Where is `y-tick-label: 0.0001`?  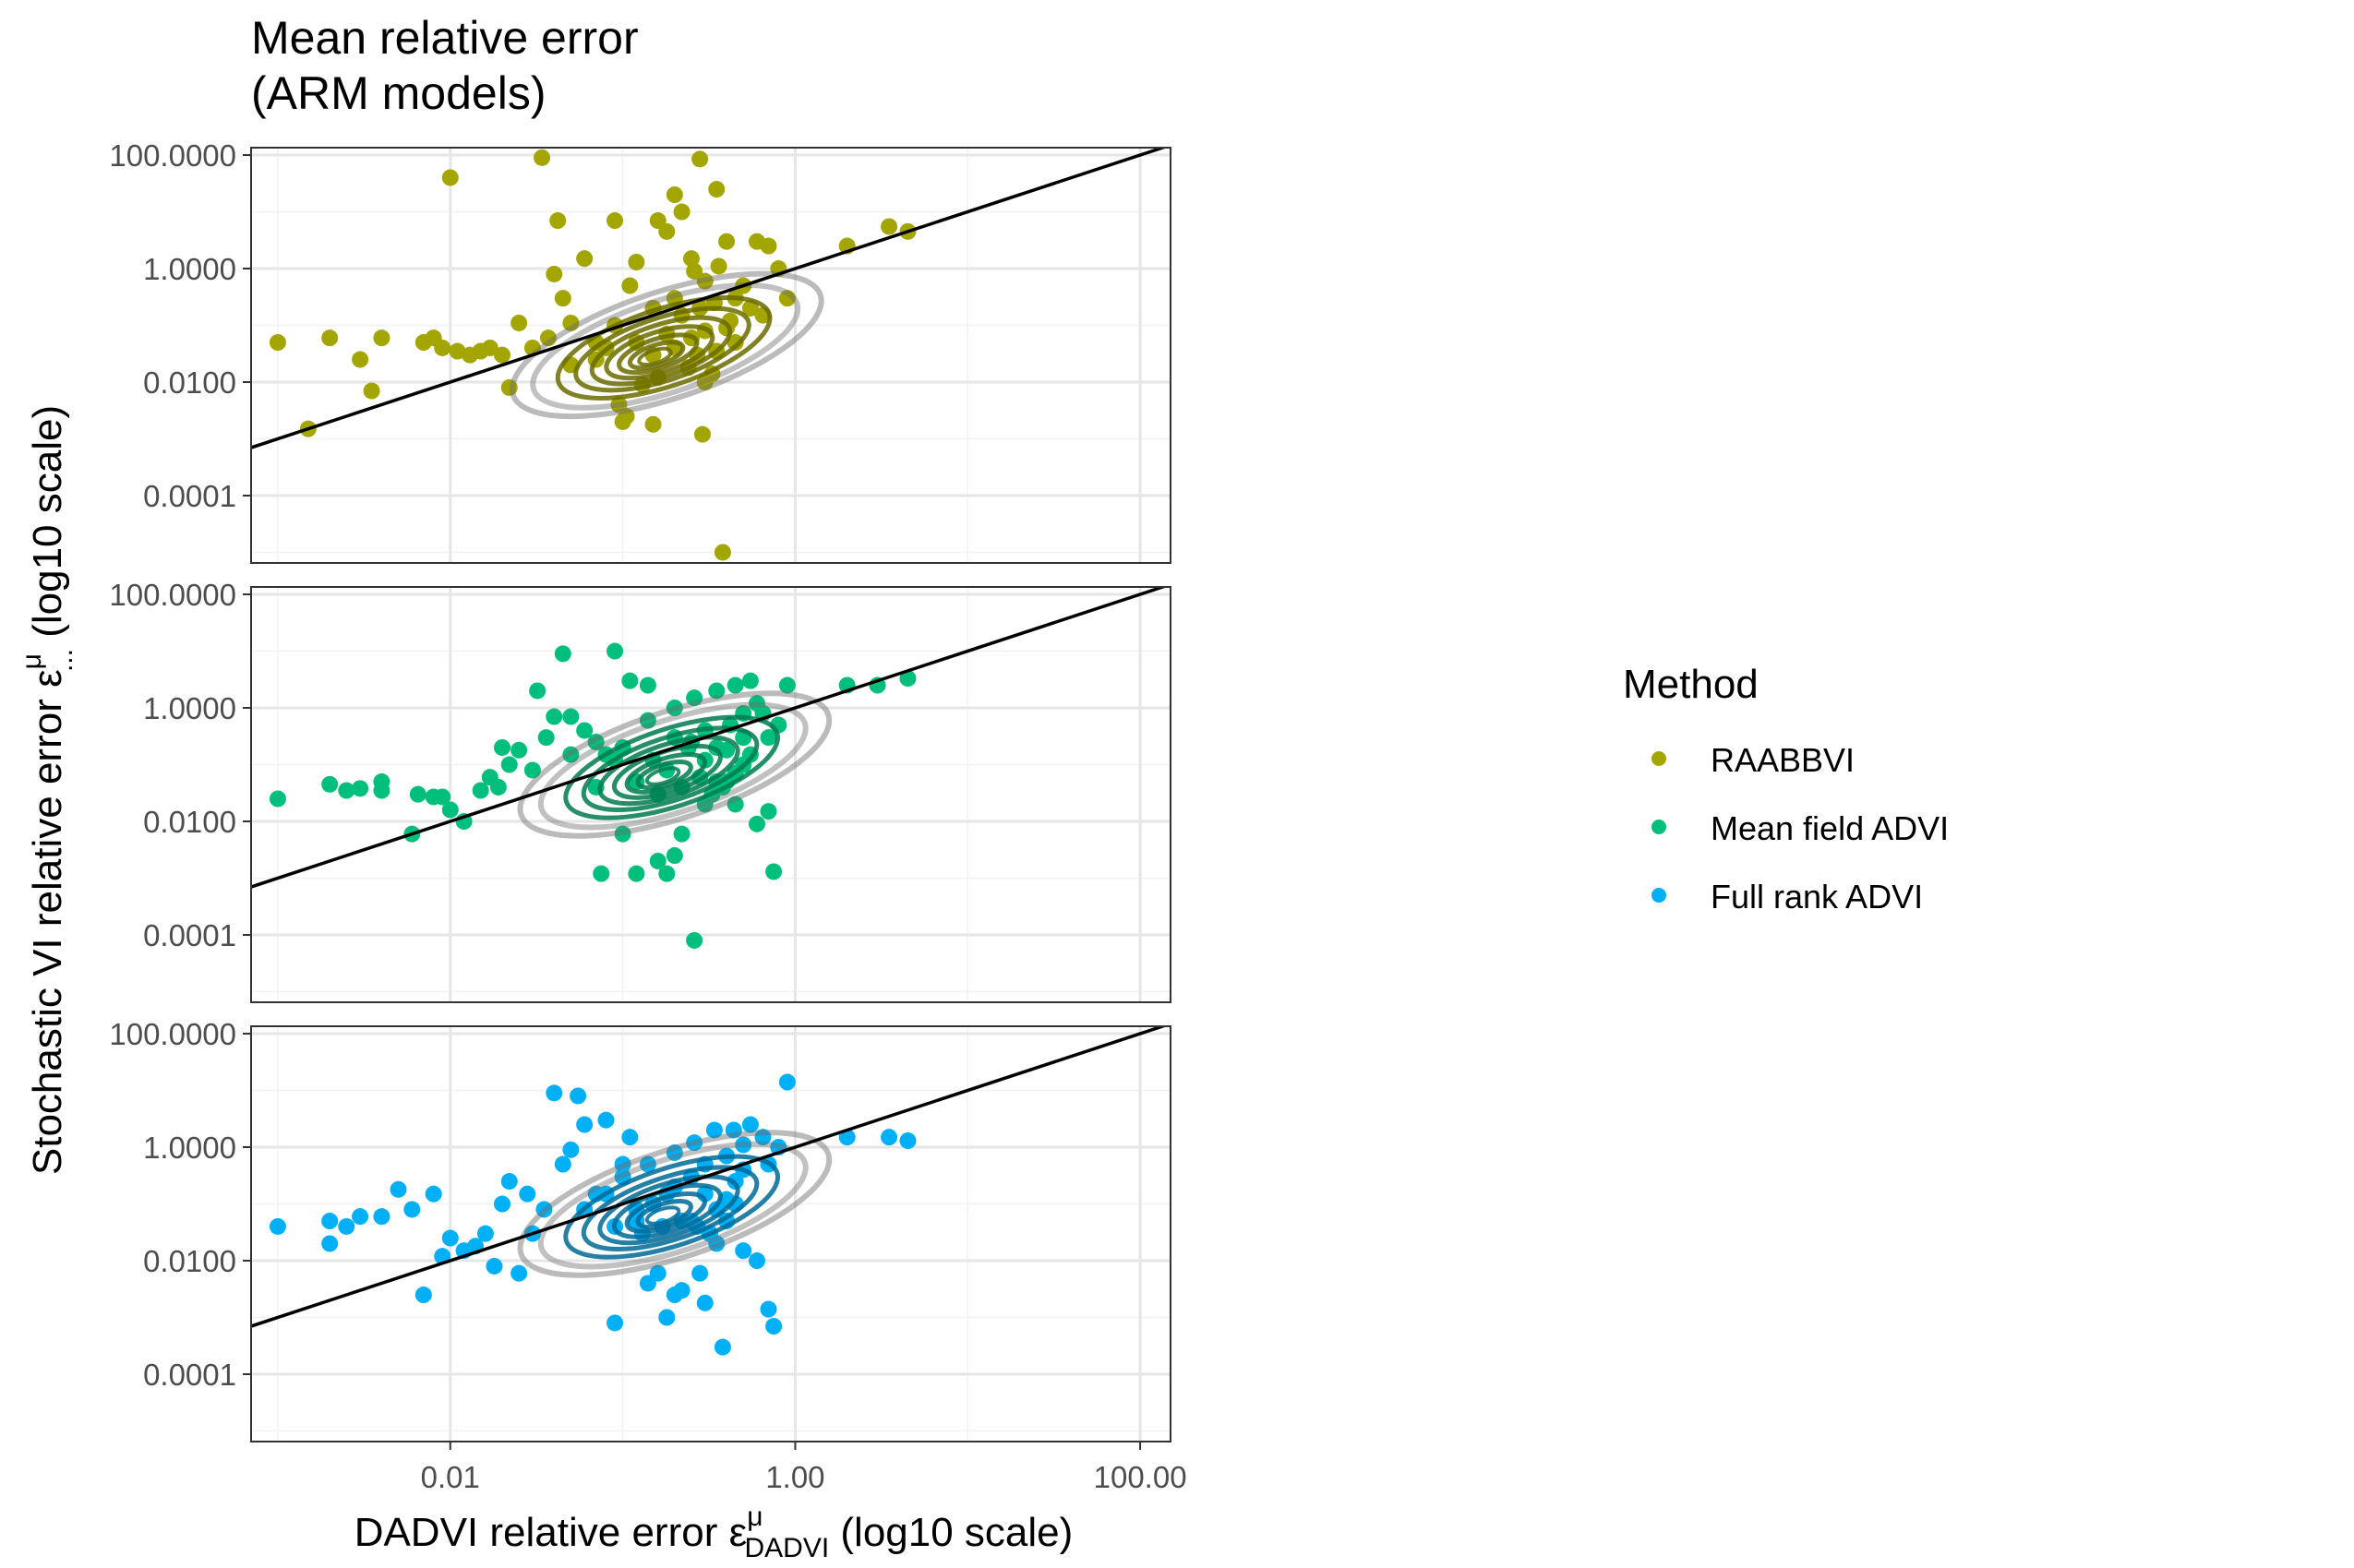 y-tick-label: 0.0001 is located at coordinates (189, 496).